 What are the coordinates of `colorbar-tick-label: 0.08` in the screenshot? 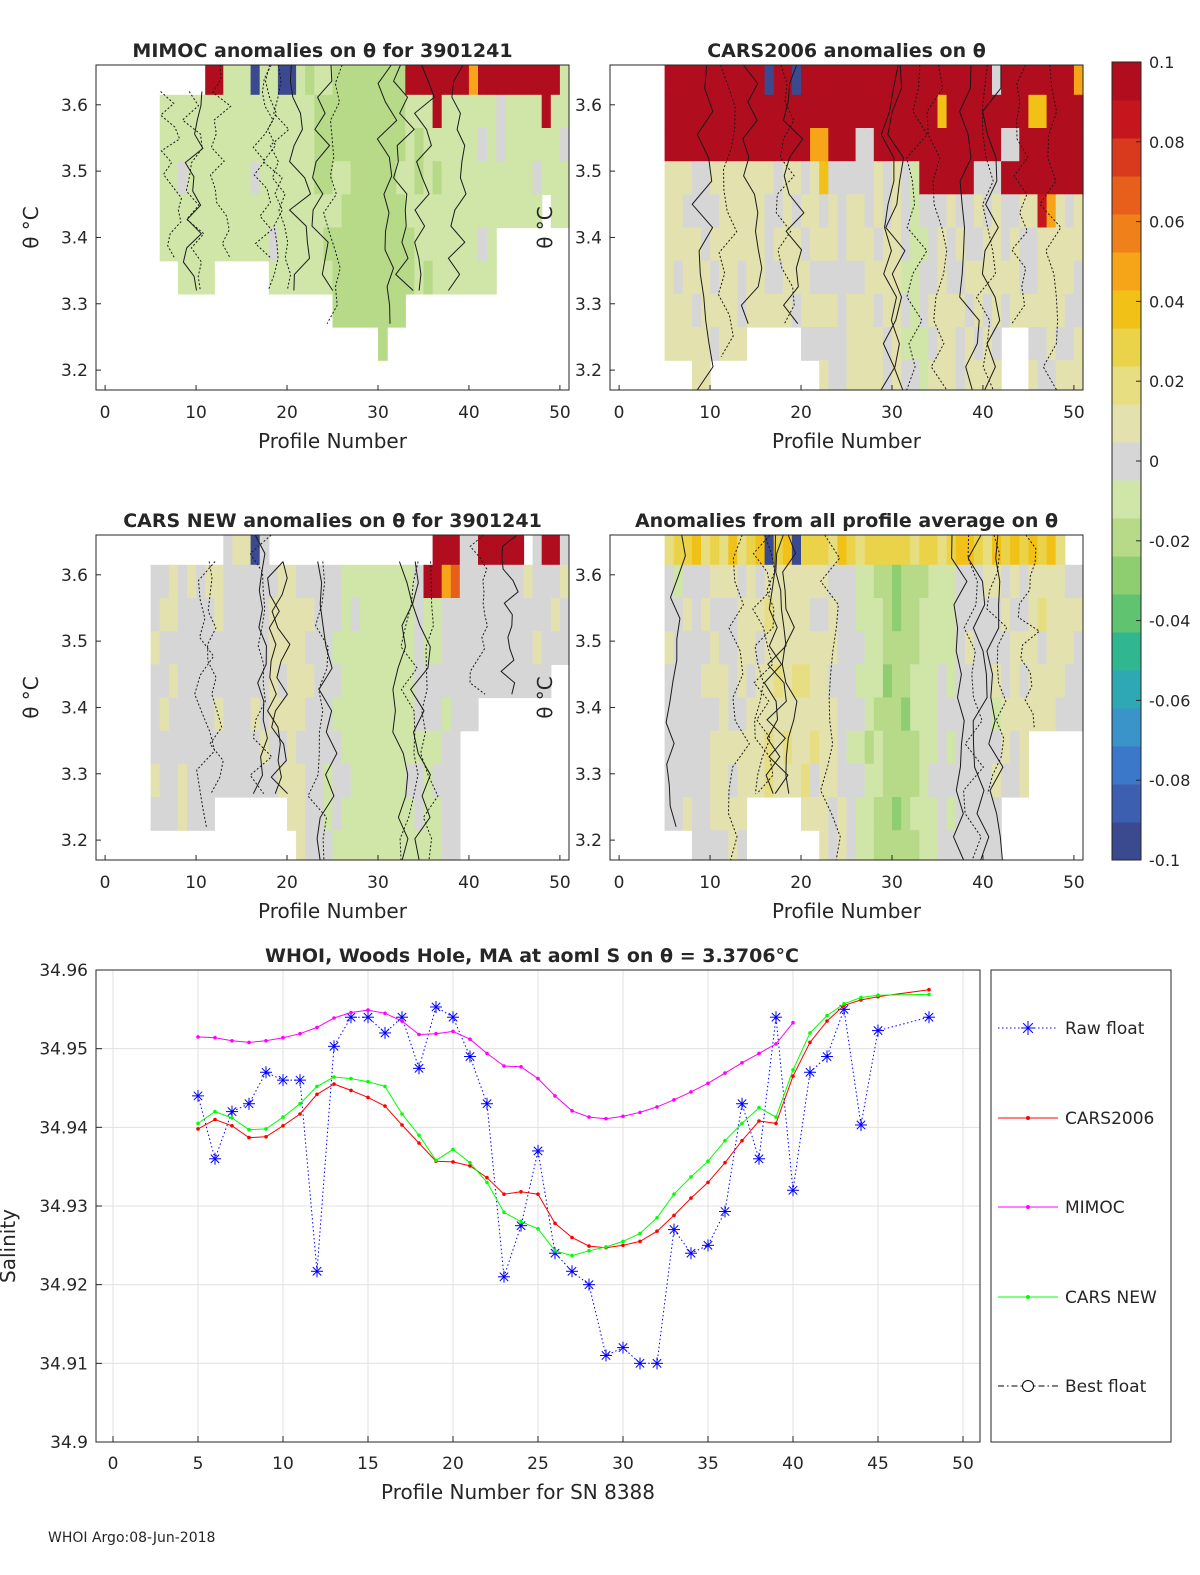 It's located at (1167, 142).